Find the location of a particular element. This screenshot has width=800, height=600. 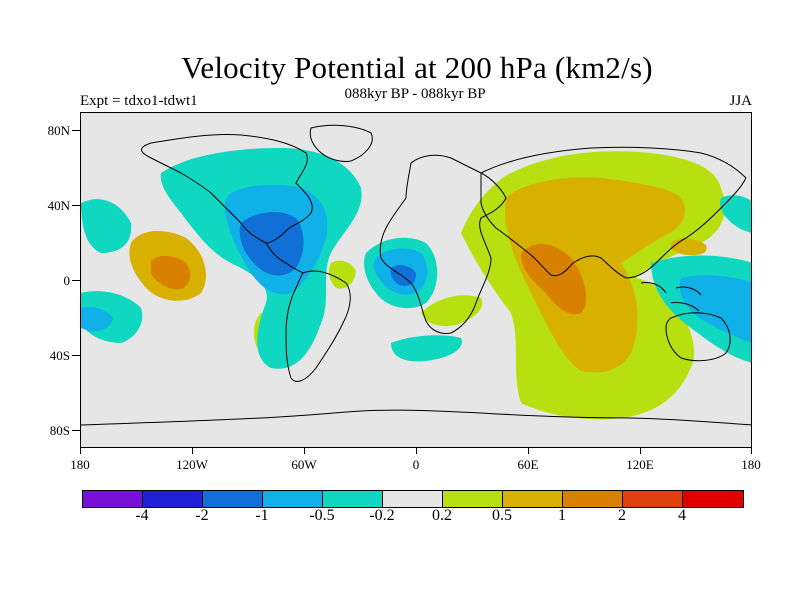

season-label: JJA is located at coordinates (740, 101).